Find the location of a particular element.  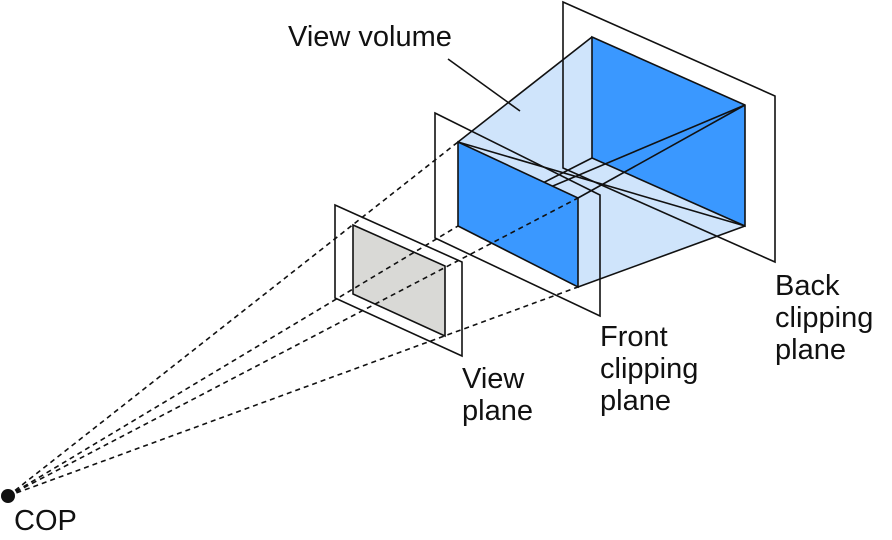

back-label-line-1: Back is located at coordinates (807, 286).